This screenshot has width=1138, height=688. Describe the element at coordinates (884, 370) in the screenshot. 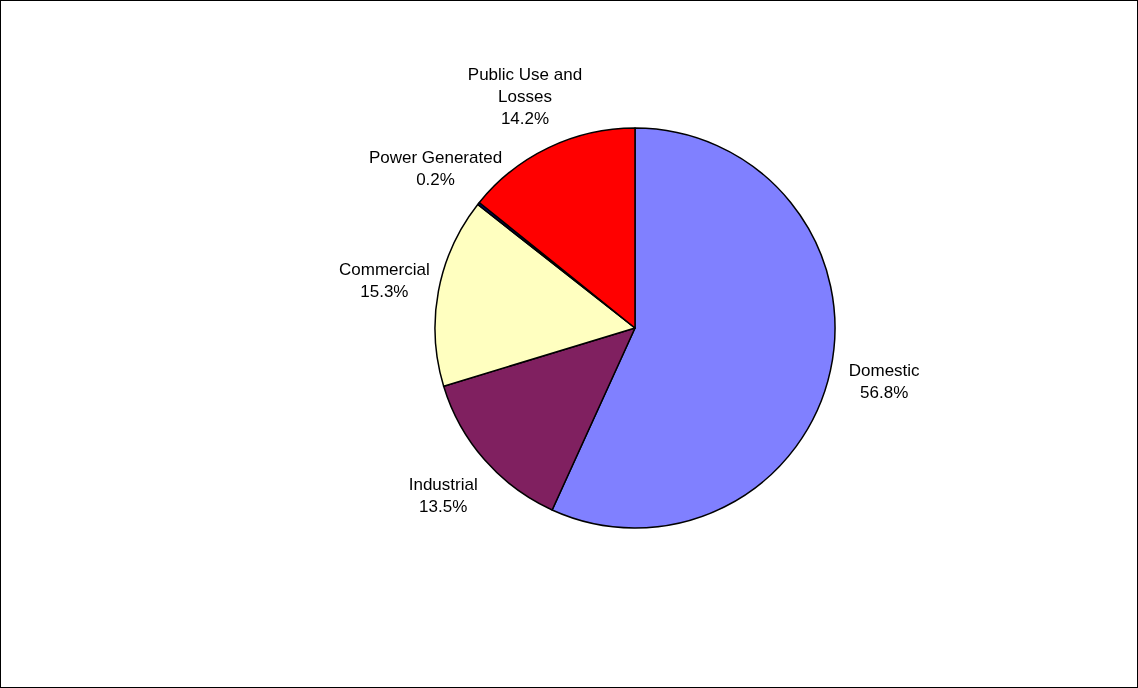

I see `slice-label: Domestic` at that location.